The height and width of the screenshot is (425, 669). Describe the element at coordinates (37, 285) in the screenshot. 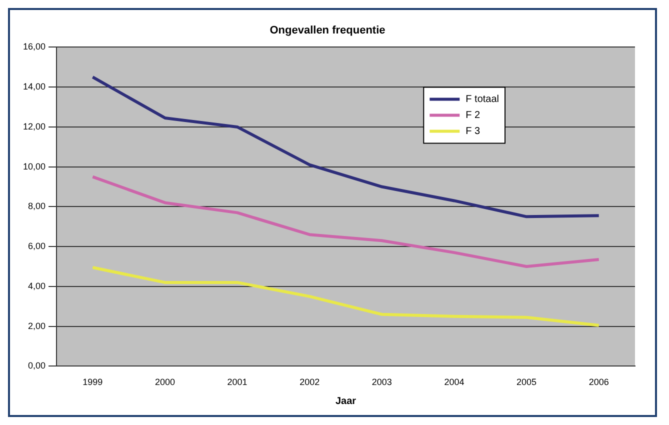

I see `y-tick-label: 4,00` at that location.